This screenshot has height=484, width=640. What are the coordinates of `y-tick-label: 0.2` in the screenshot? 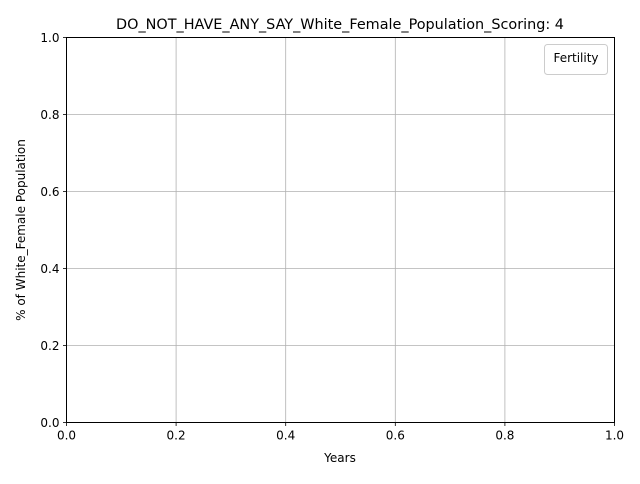 It's located at (49, 346).